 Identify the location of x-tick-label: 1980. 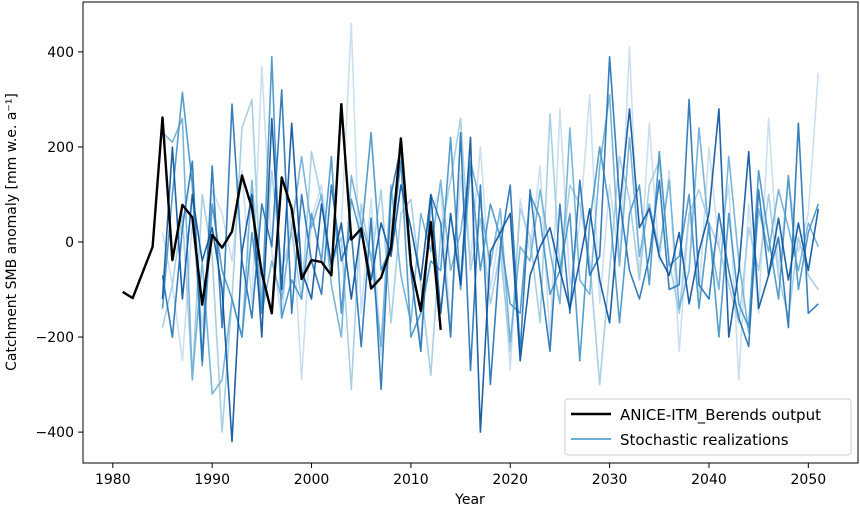
(113, 480).